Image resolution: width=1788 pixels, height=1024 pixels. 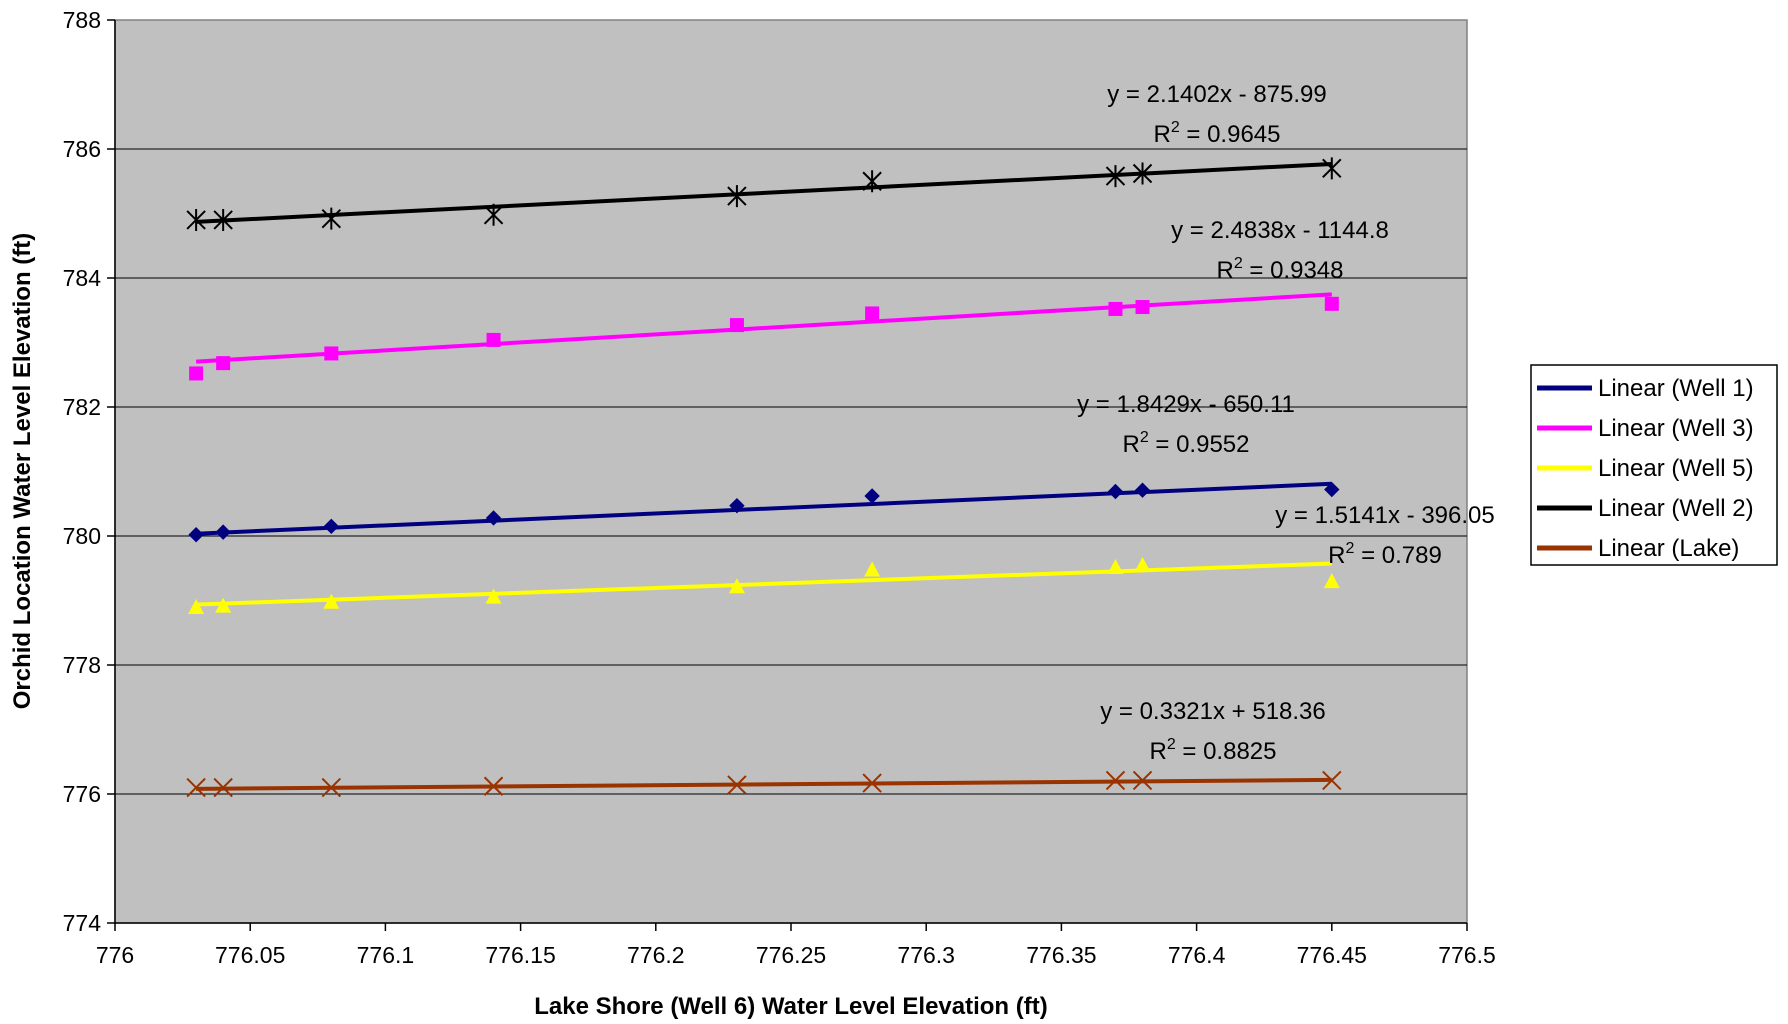 I want to click on x-tick-label: 776.3, so click(x=926, y=955).